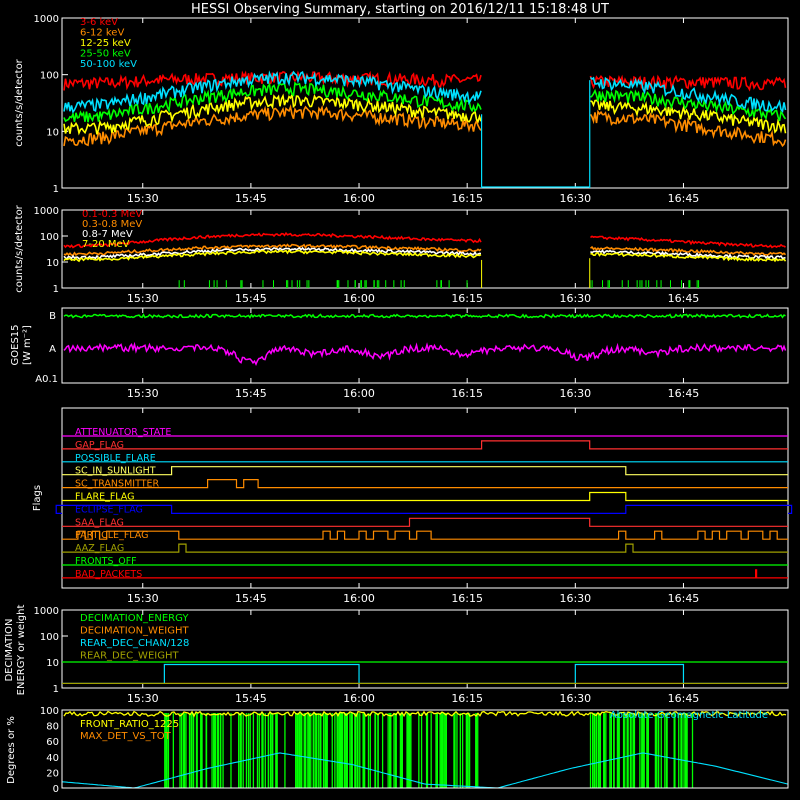 Image resolution: width=800 pixels, height=800 pixels. What do you see at coordinates (52, 349) in the screenshot?
I see `y-tick-label: A` at bounding box center [52, 349].